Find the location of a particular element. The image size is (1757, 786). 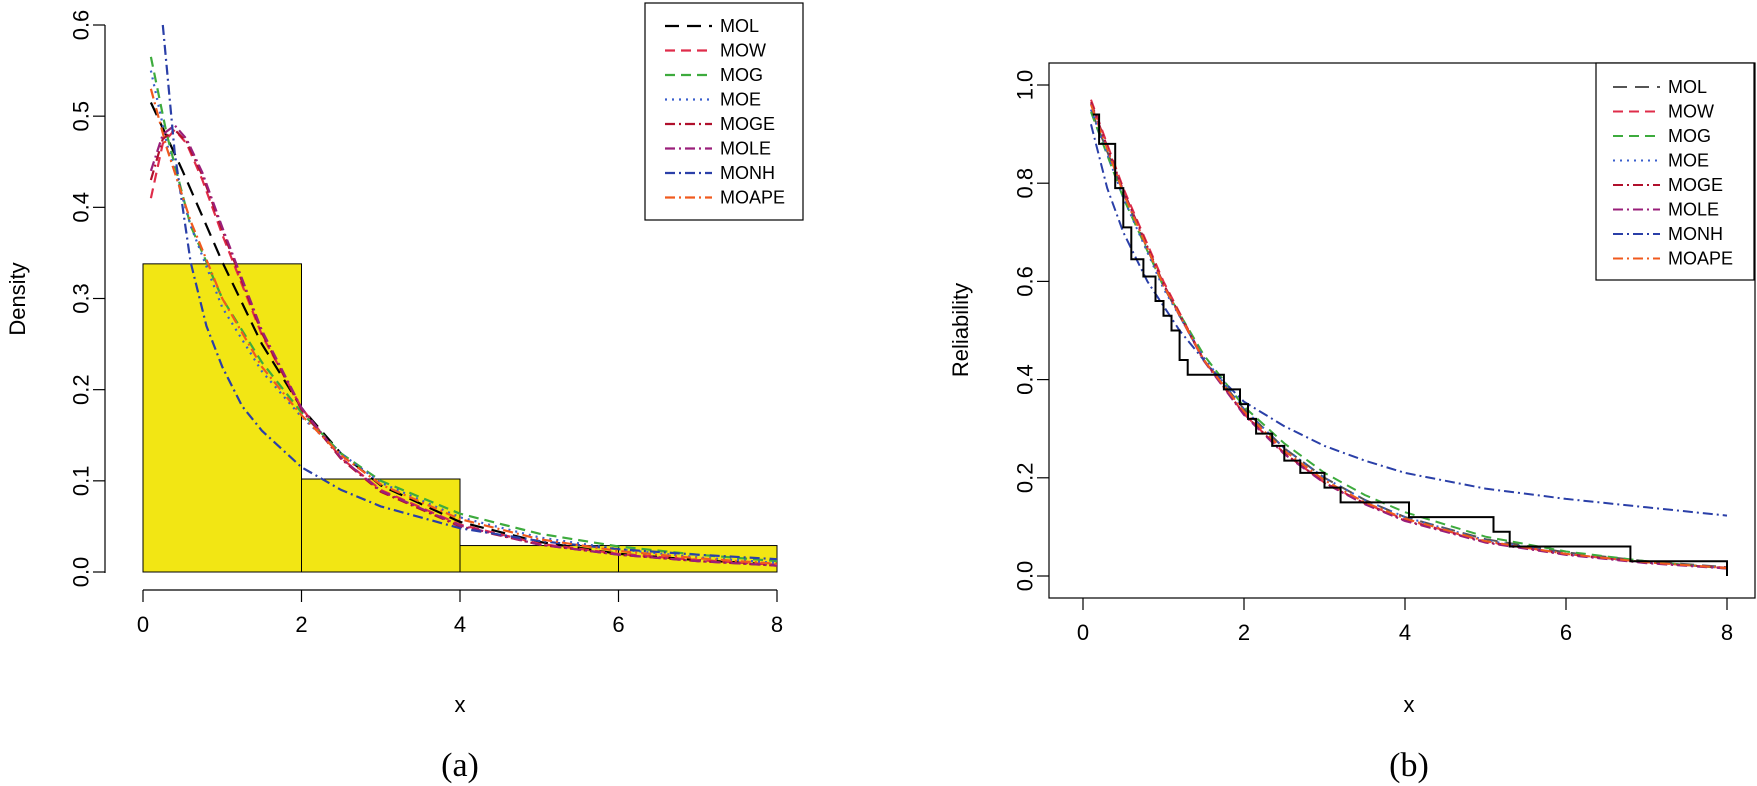

y-tick-label: 0.1 is located at coordinates (81, 481).